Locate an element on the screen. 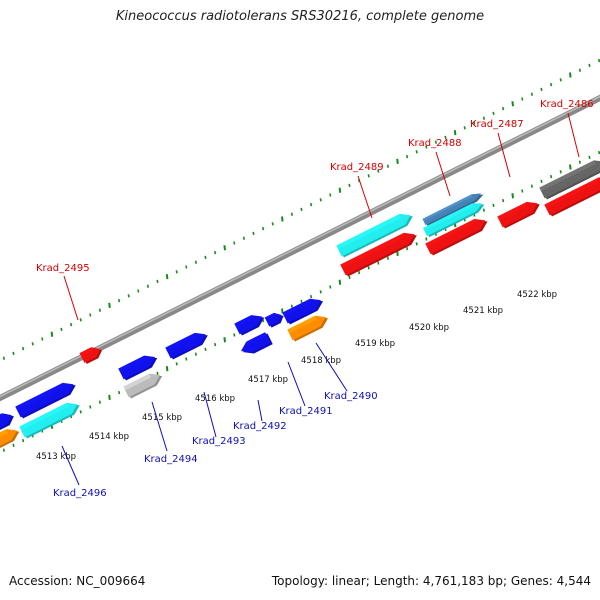  gene-label-bottom: Krad_2493 is located at coordinates (219, 441).